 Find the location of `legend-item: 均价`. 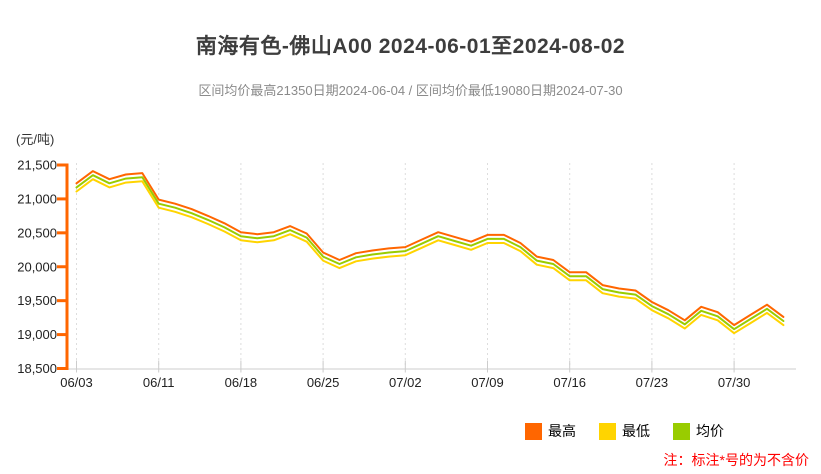

legend-item: 均价 is located at coordinates (698, 431).